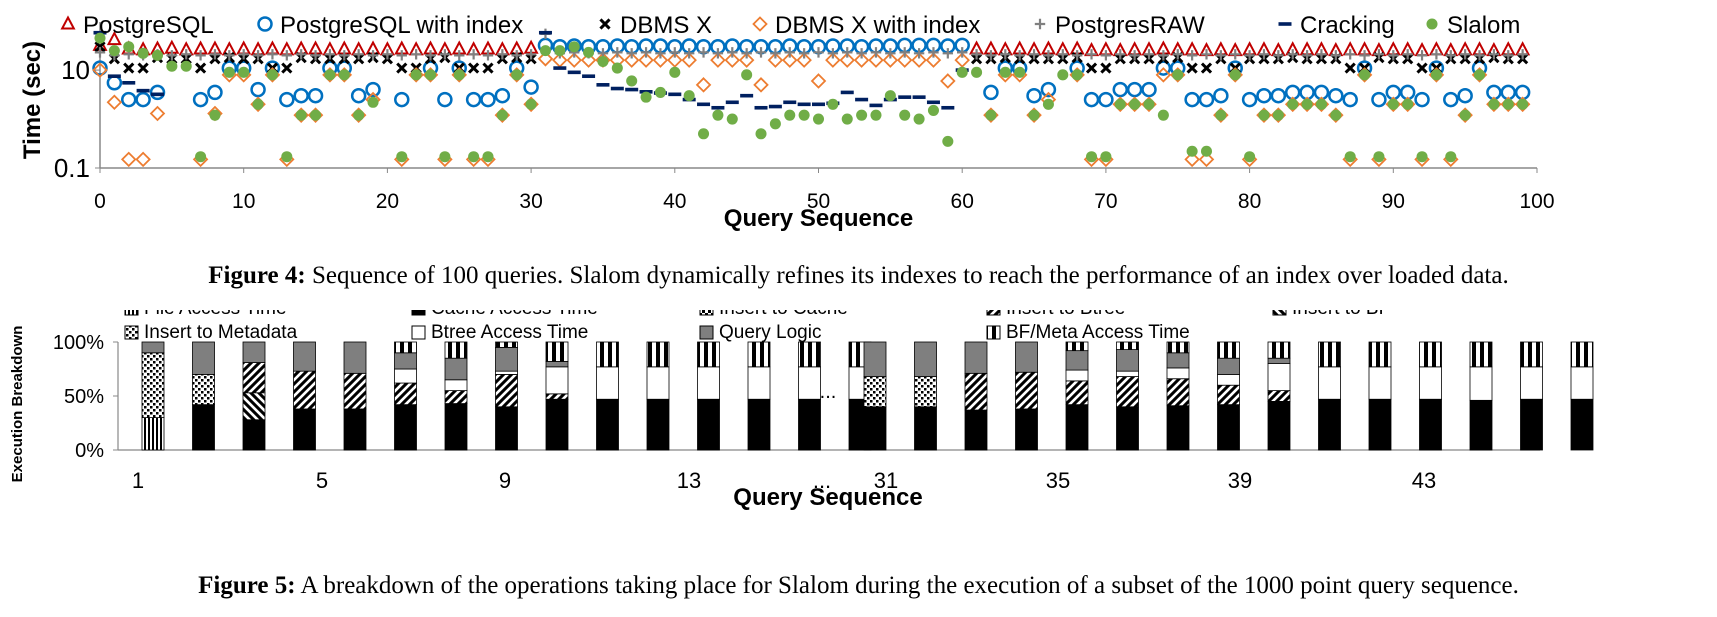  Describe the element at coordinates (499, 332) in the screenshot. I see `legend-item: Btree Access Time` at that location.